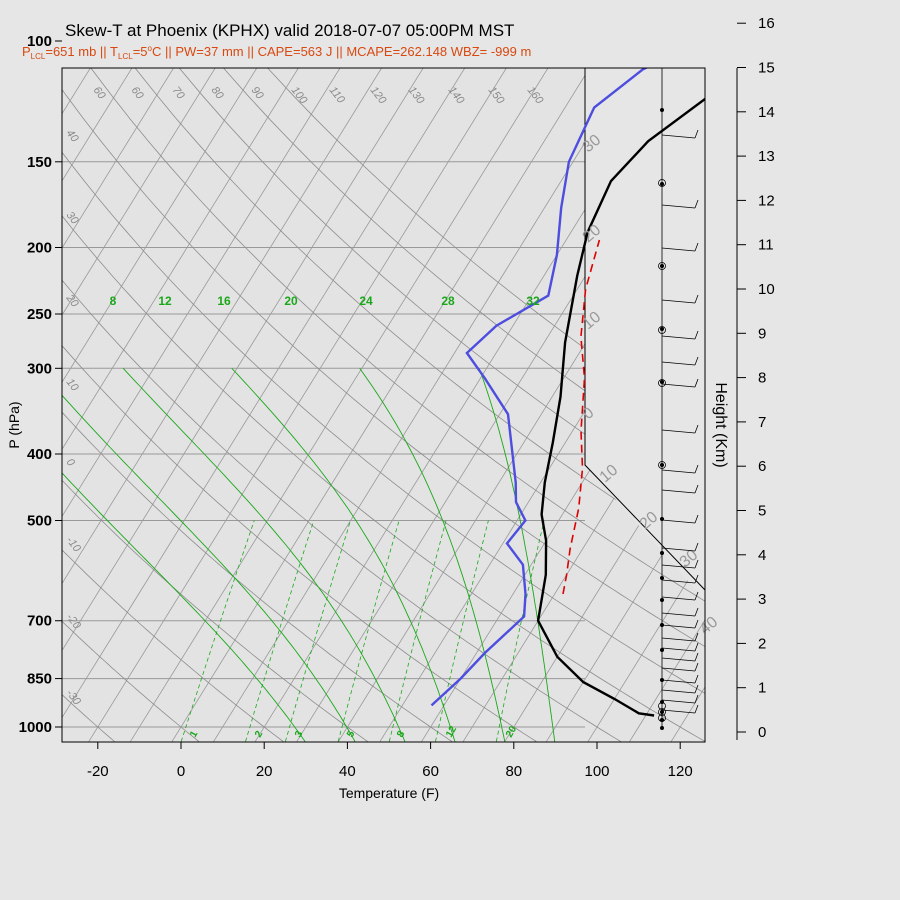  Describe the element at coordinates (511, 732) in the screenshot. I see `mixing-ratio-label: 20` at that location.